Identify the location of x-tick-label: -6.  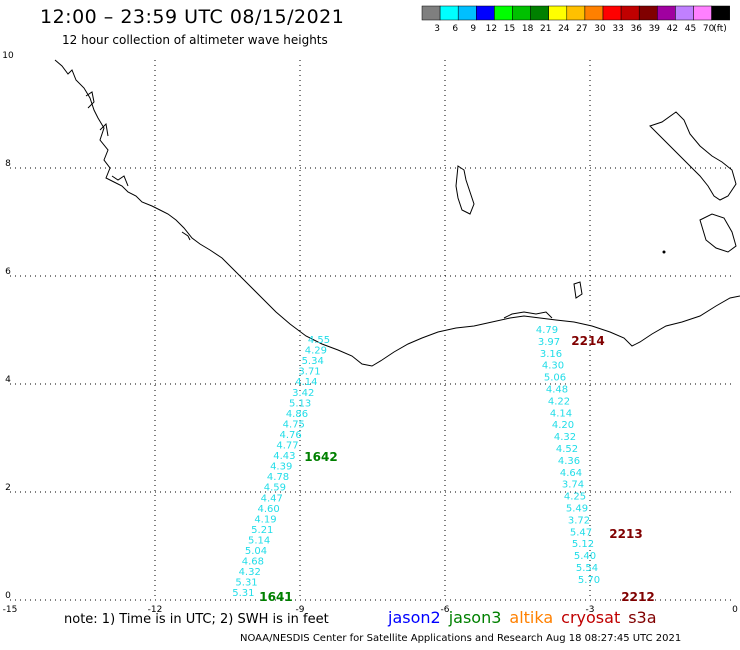
(445, 610).